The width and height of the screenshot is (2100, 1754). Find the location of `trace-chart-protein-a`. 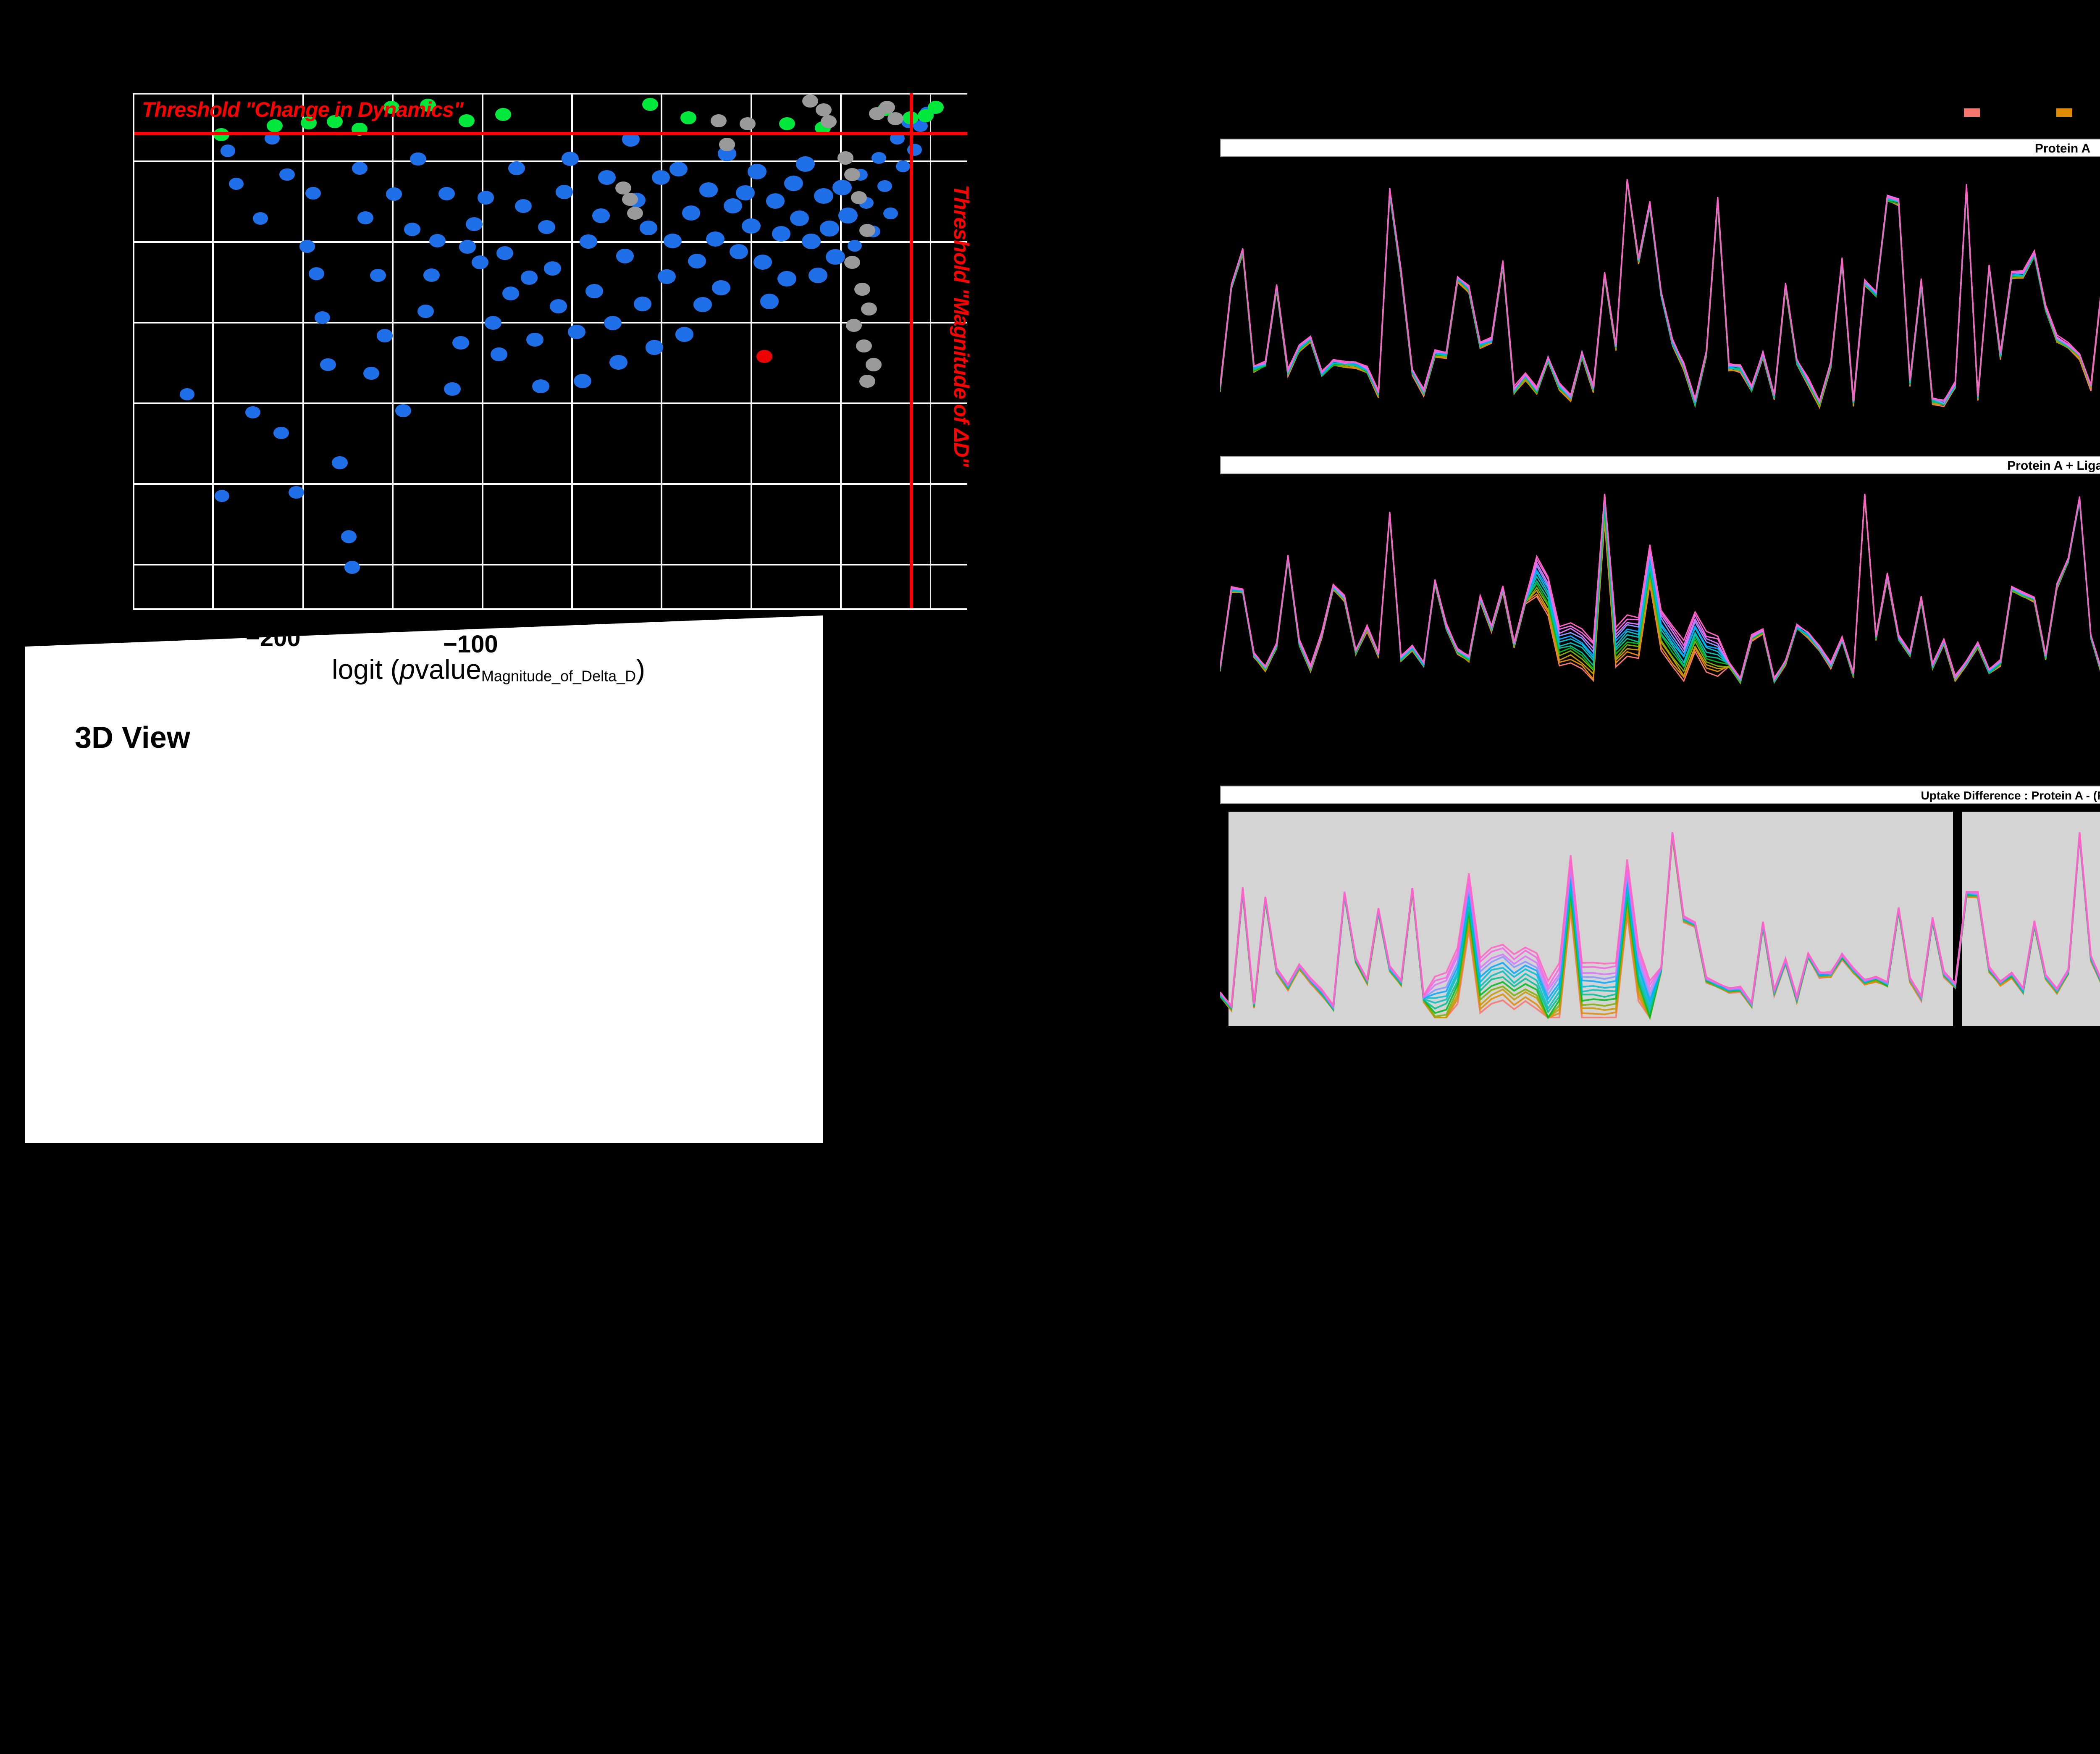

trace-chart-protein-a is located at coordinates (1660, 294).